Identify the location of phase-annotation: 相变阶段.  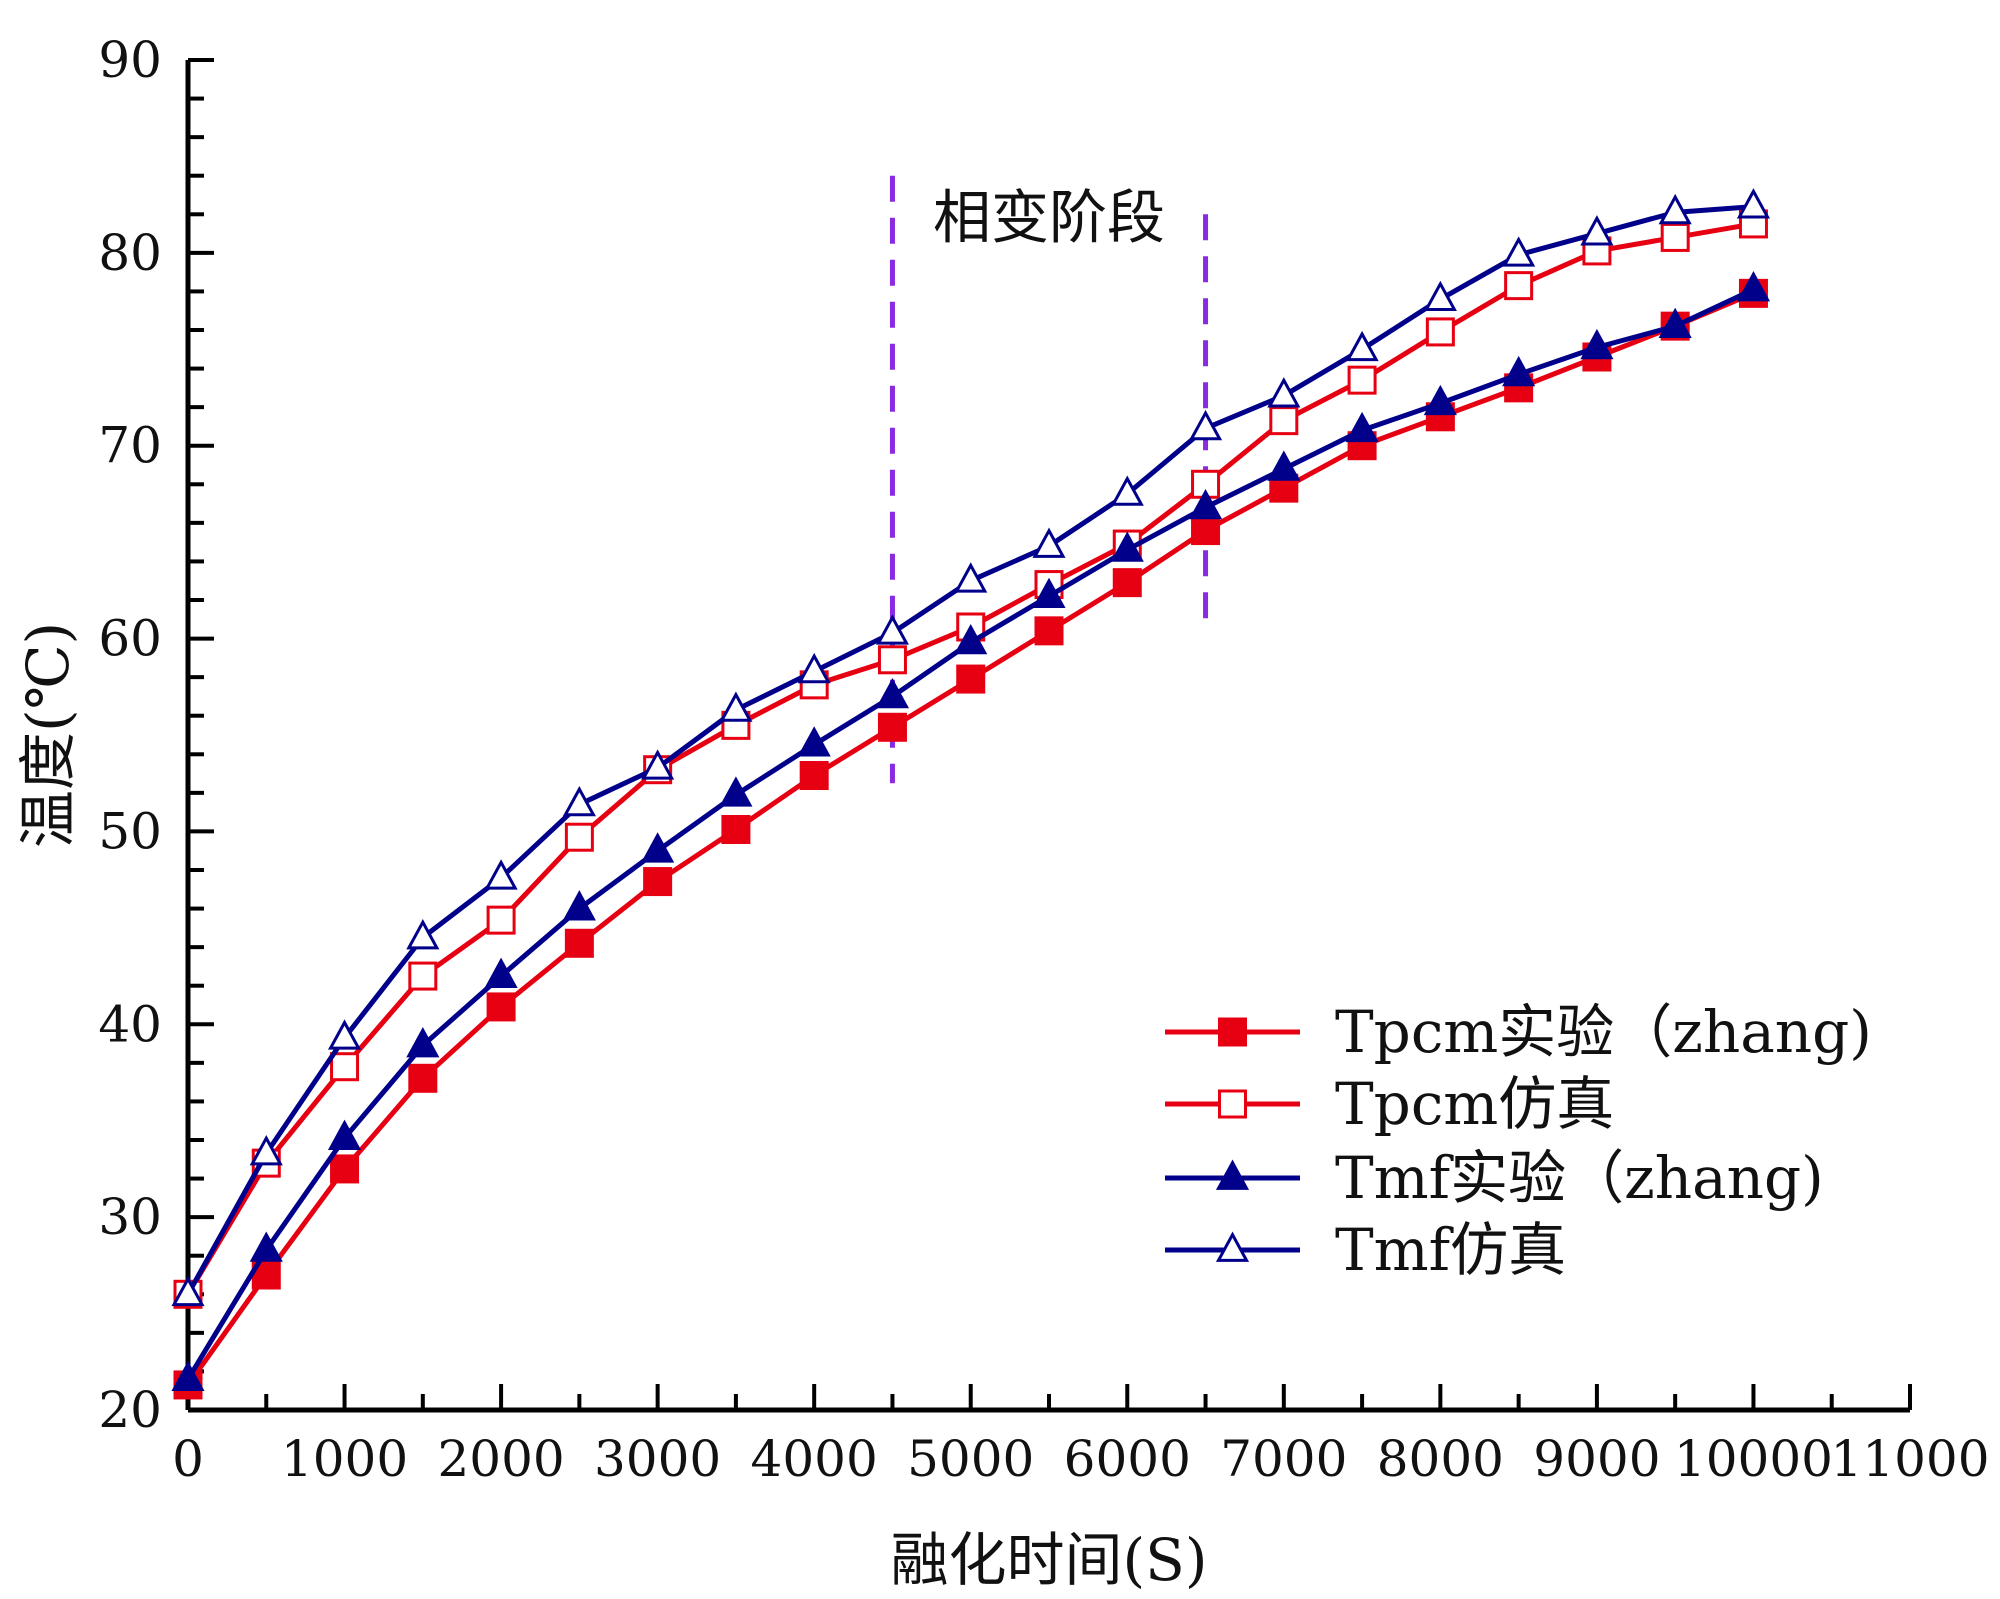
(1049, 479).